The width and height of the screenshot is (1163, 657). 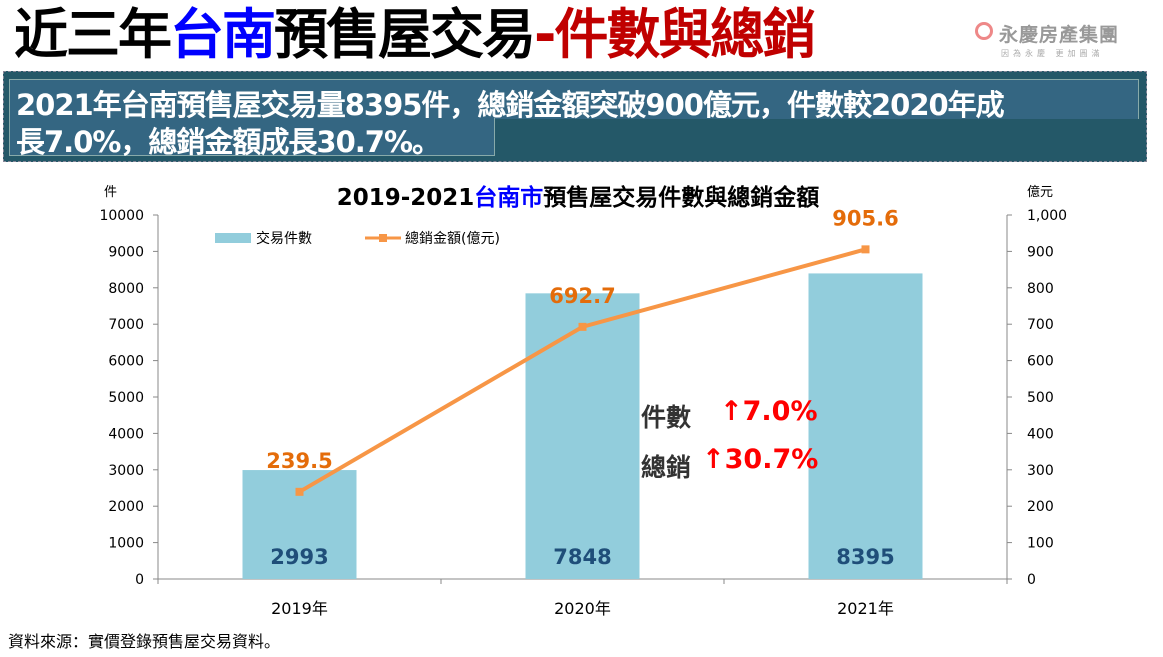 What do you see at coordinates (1059, 35) in the screenshot?
I see `logo-name: 永慶房產集團` at bounding box center [1059, 35].